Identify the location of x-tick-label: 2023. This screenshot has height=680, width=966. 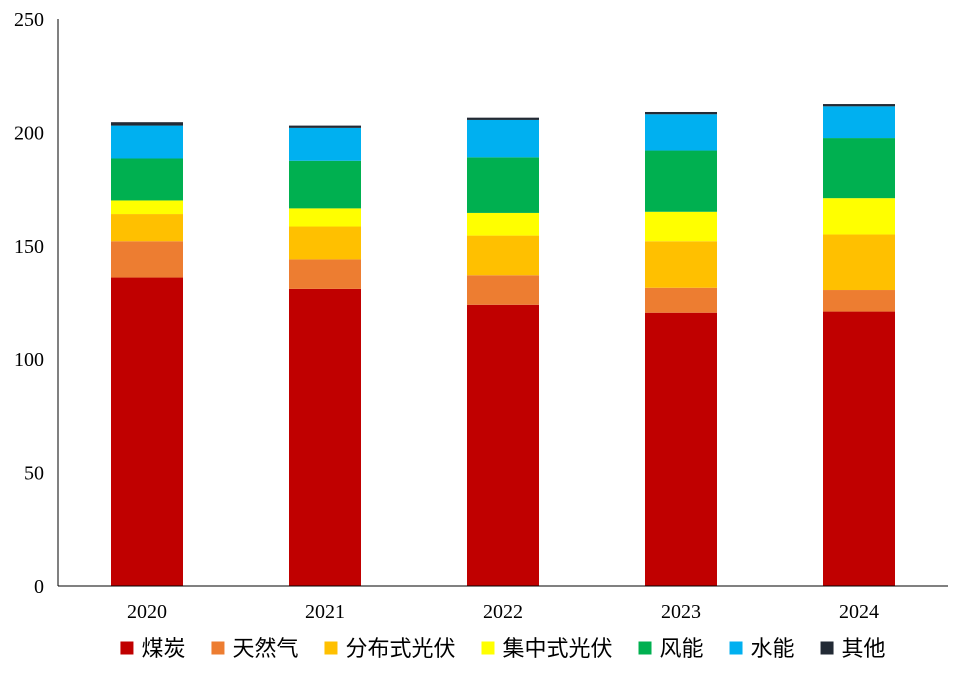
(681, 612).